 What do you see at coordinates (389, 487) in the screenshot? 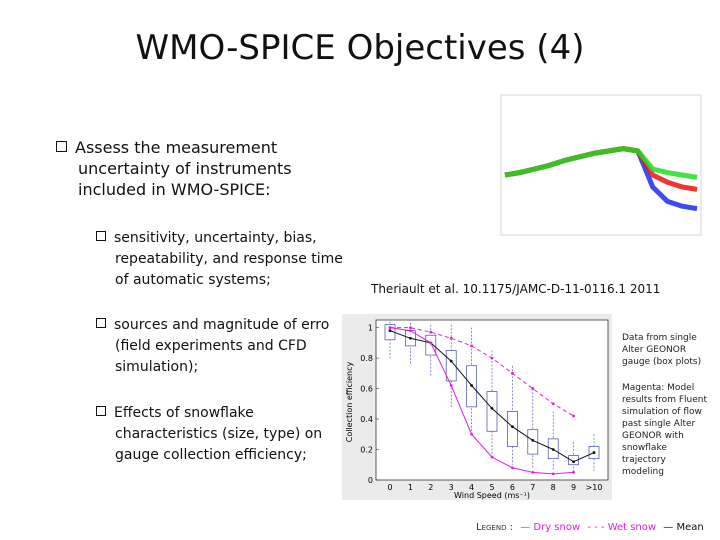
I see `x-tick-label: 0` at bounding box center [389, 487].